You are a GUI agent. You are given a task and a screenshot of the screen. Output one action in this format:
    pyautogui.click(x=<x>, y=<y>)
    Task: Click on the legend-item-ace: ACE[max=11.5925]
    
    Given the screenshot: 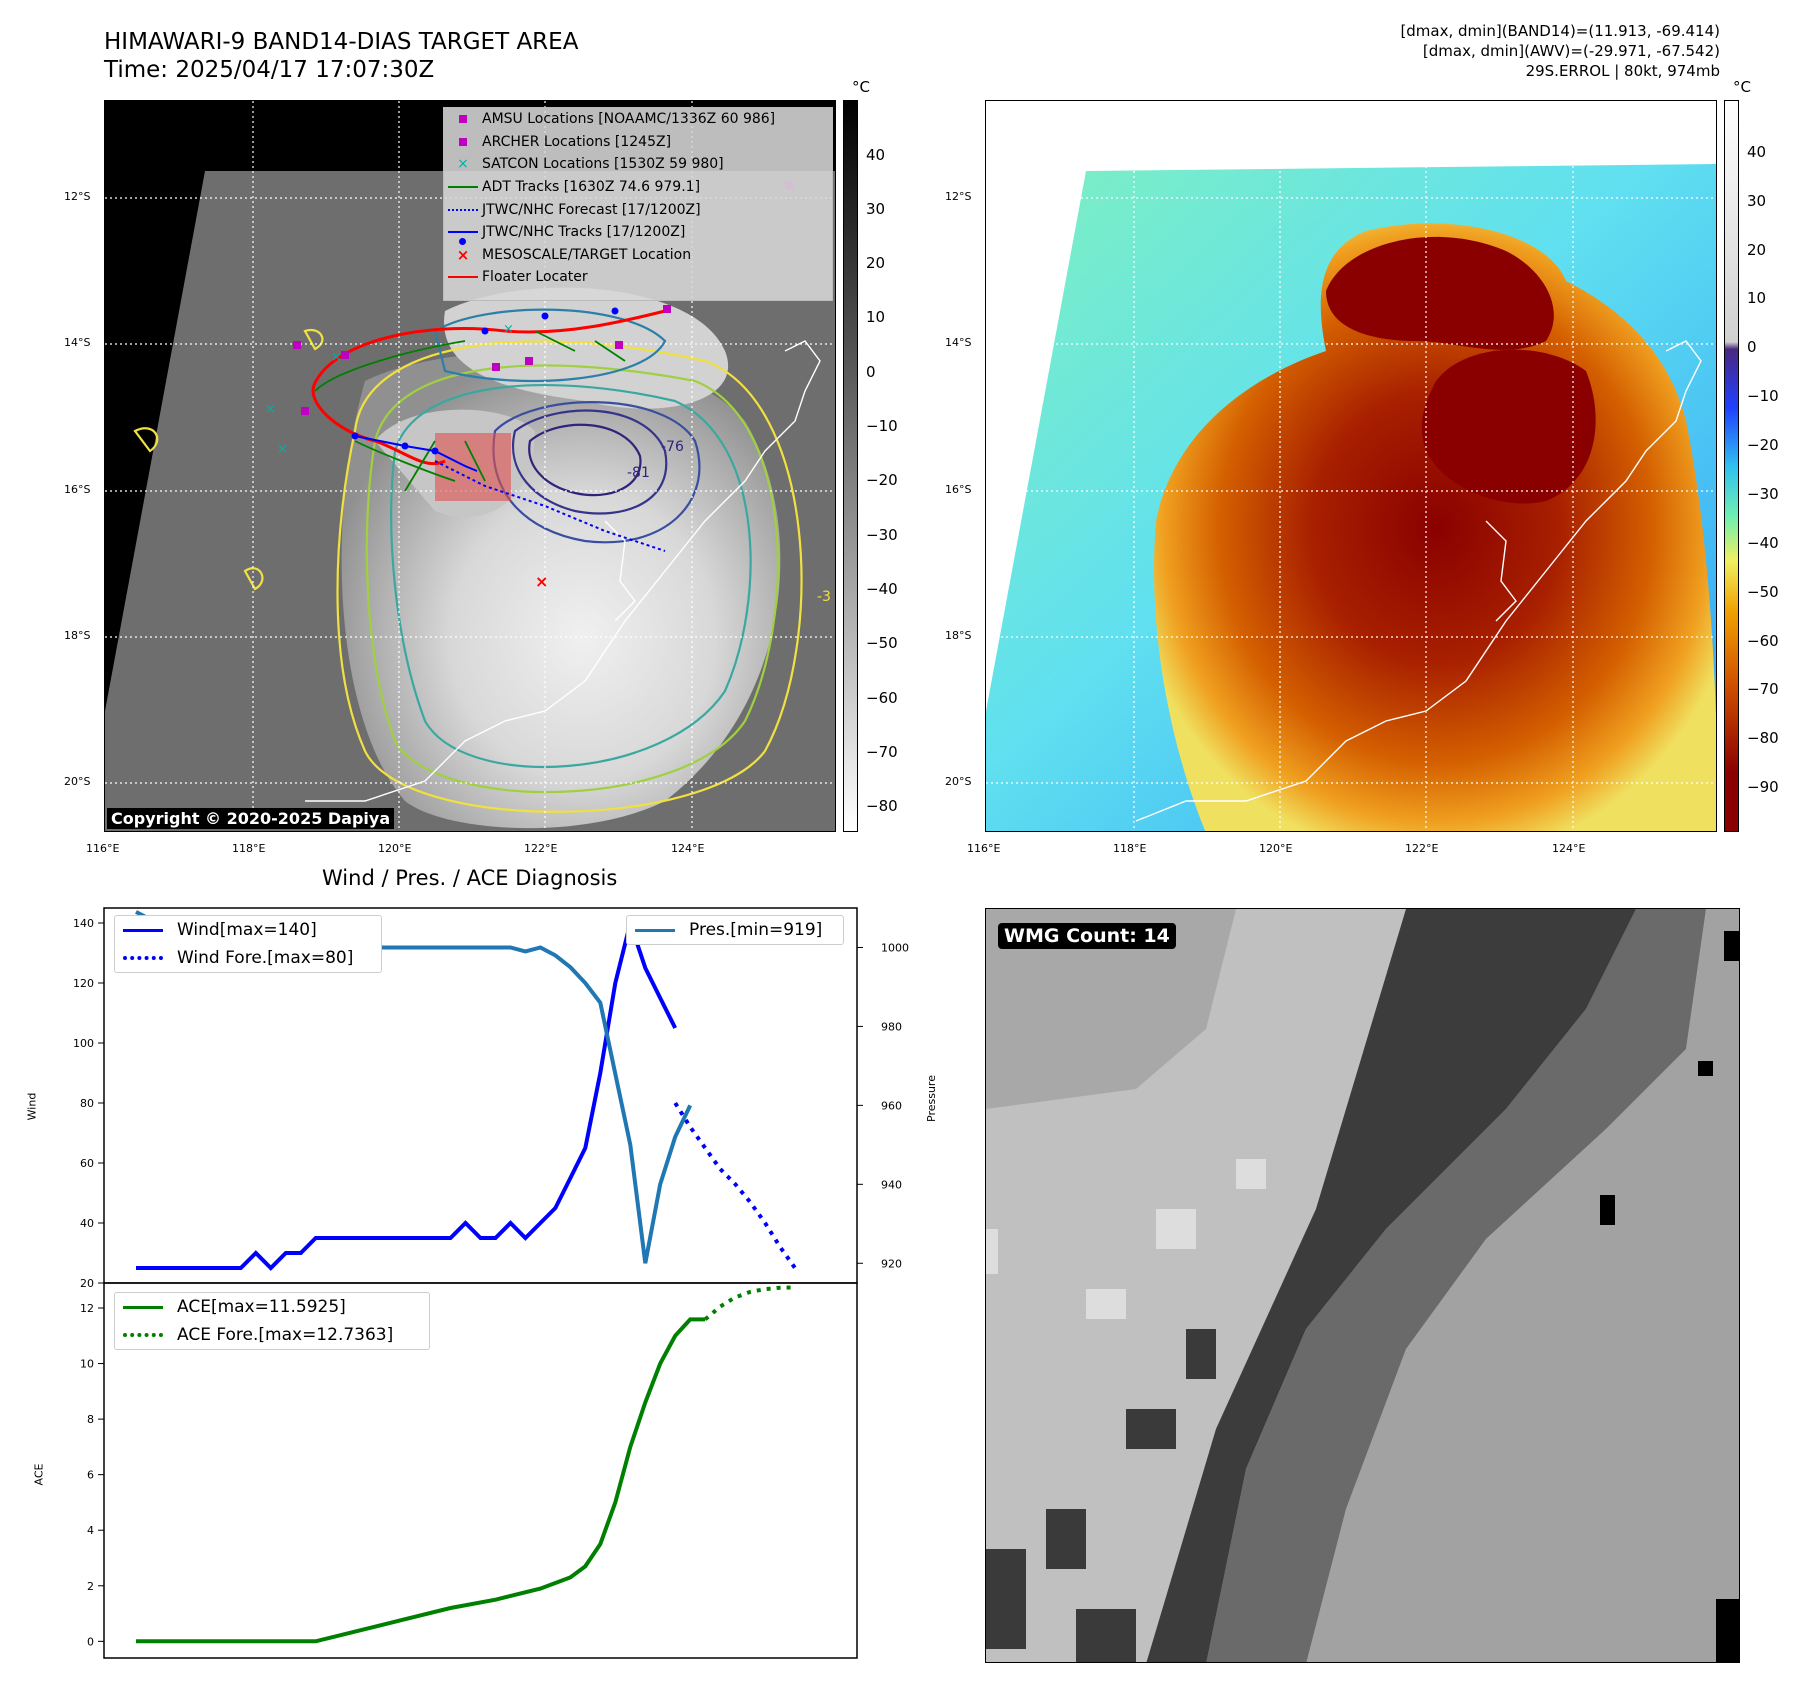 What is the action you would take?
    pyautogui.click(x=272, y=1307)
    